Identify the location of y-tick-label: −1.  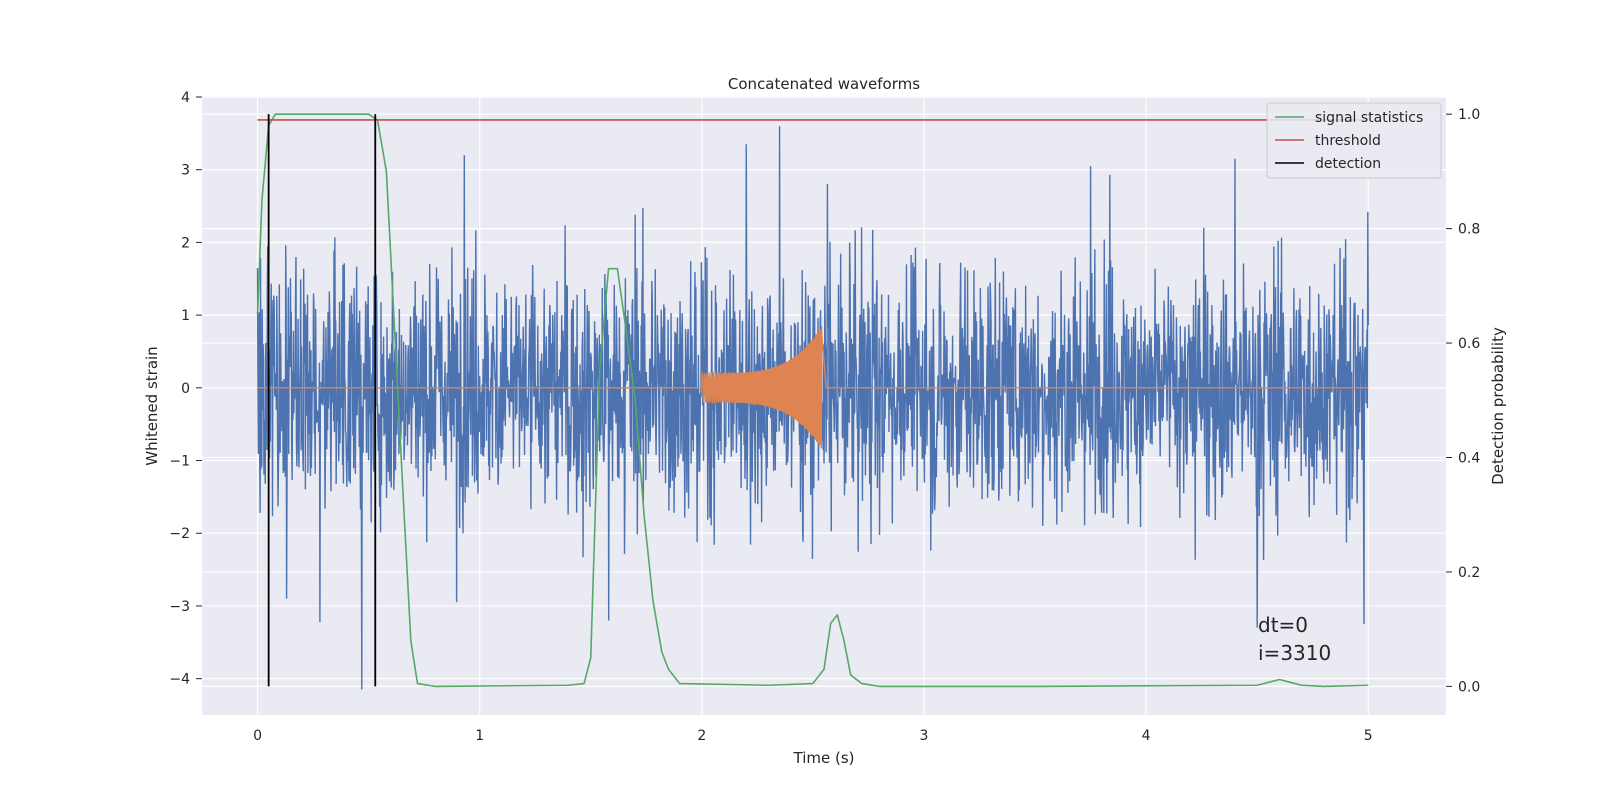
(179, 462).